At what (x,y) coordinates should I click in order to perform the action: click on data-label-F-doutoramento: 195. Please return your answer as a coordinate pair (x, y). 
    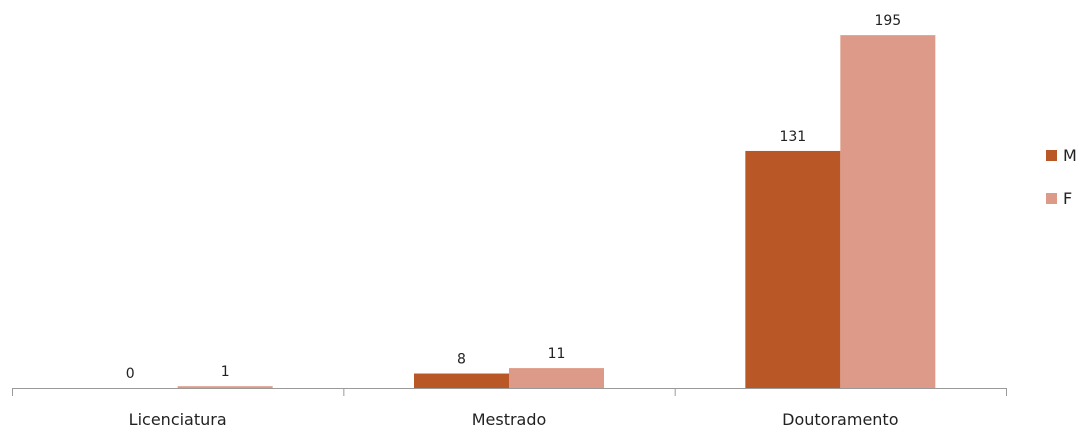
    Looking at the image, I should click on (887, 21).